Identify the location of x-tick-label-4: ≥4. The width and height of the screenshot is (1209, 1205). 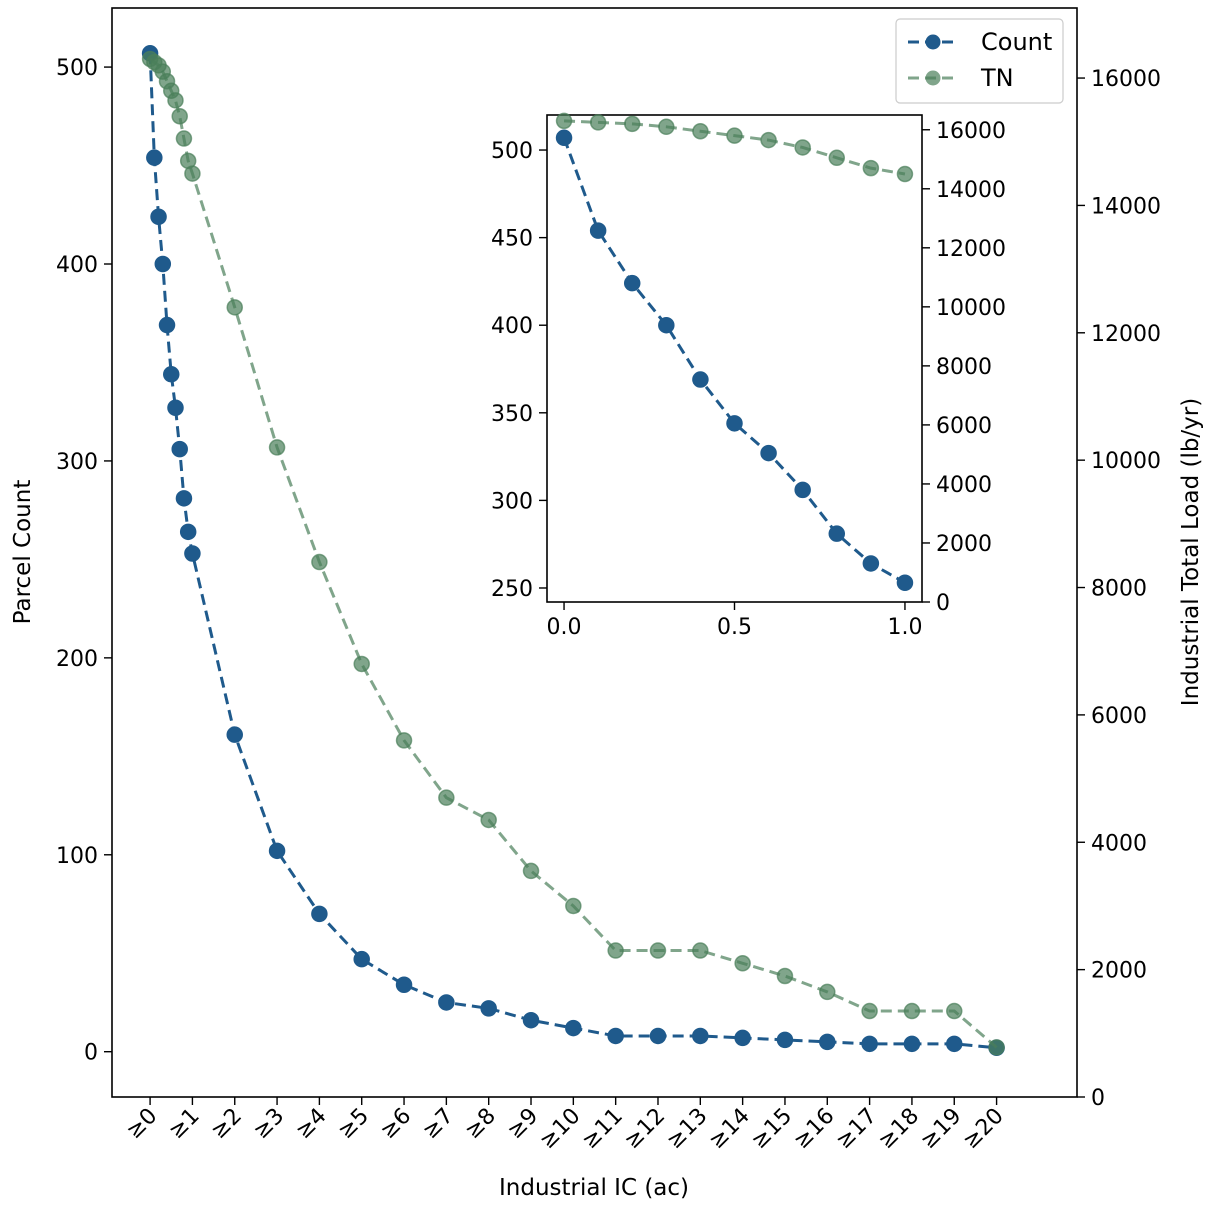
(311, 1124).